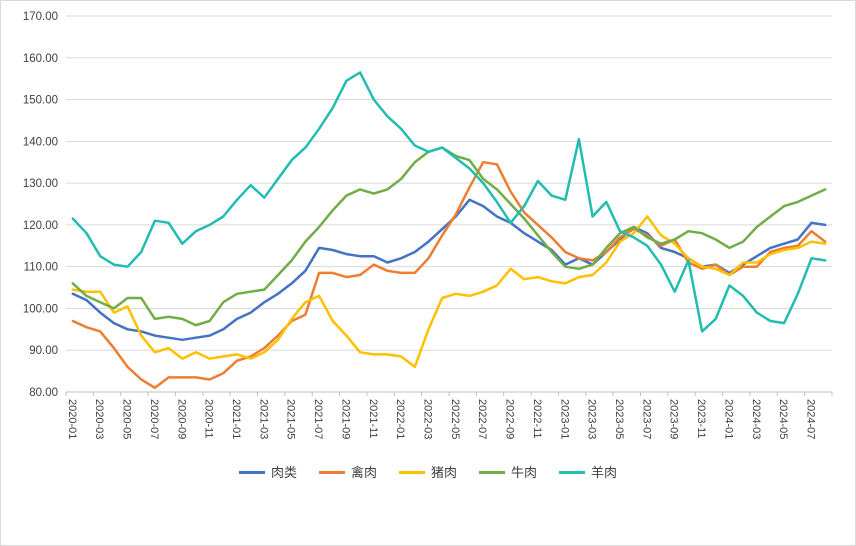 The width and height of the screenshot is (856, 546). Describe the element at coordinates (524, 472) in the screenshot. I see `legend-label-beef: 牛肉` at that location.